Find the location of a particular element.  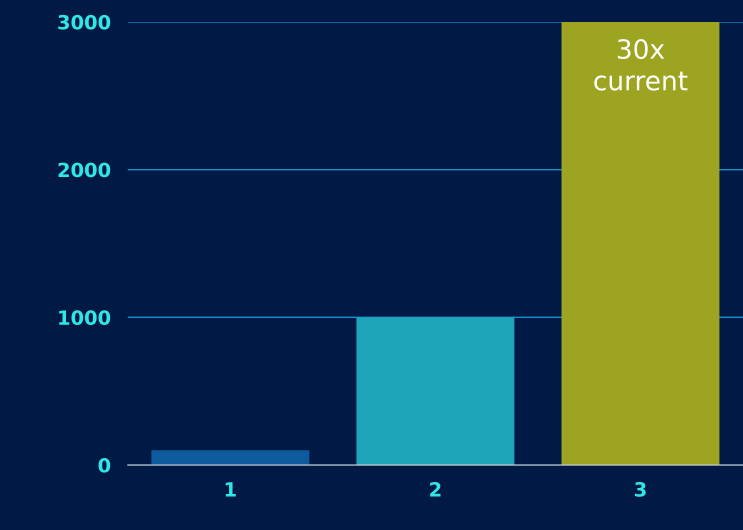

y-tick-label: 2000 is located at coordinates (84, 170).